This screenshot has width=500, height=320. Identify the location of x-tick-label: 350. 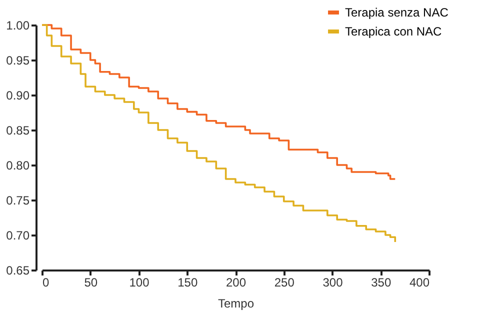
(381, 283).